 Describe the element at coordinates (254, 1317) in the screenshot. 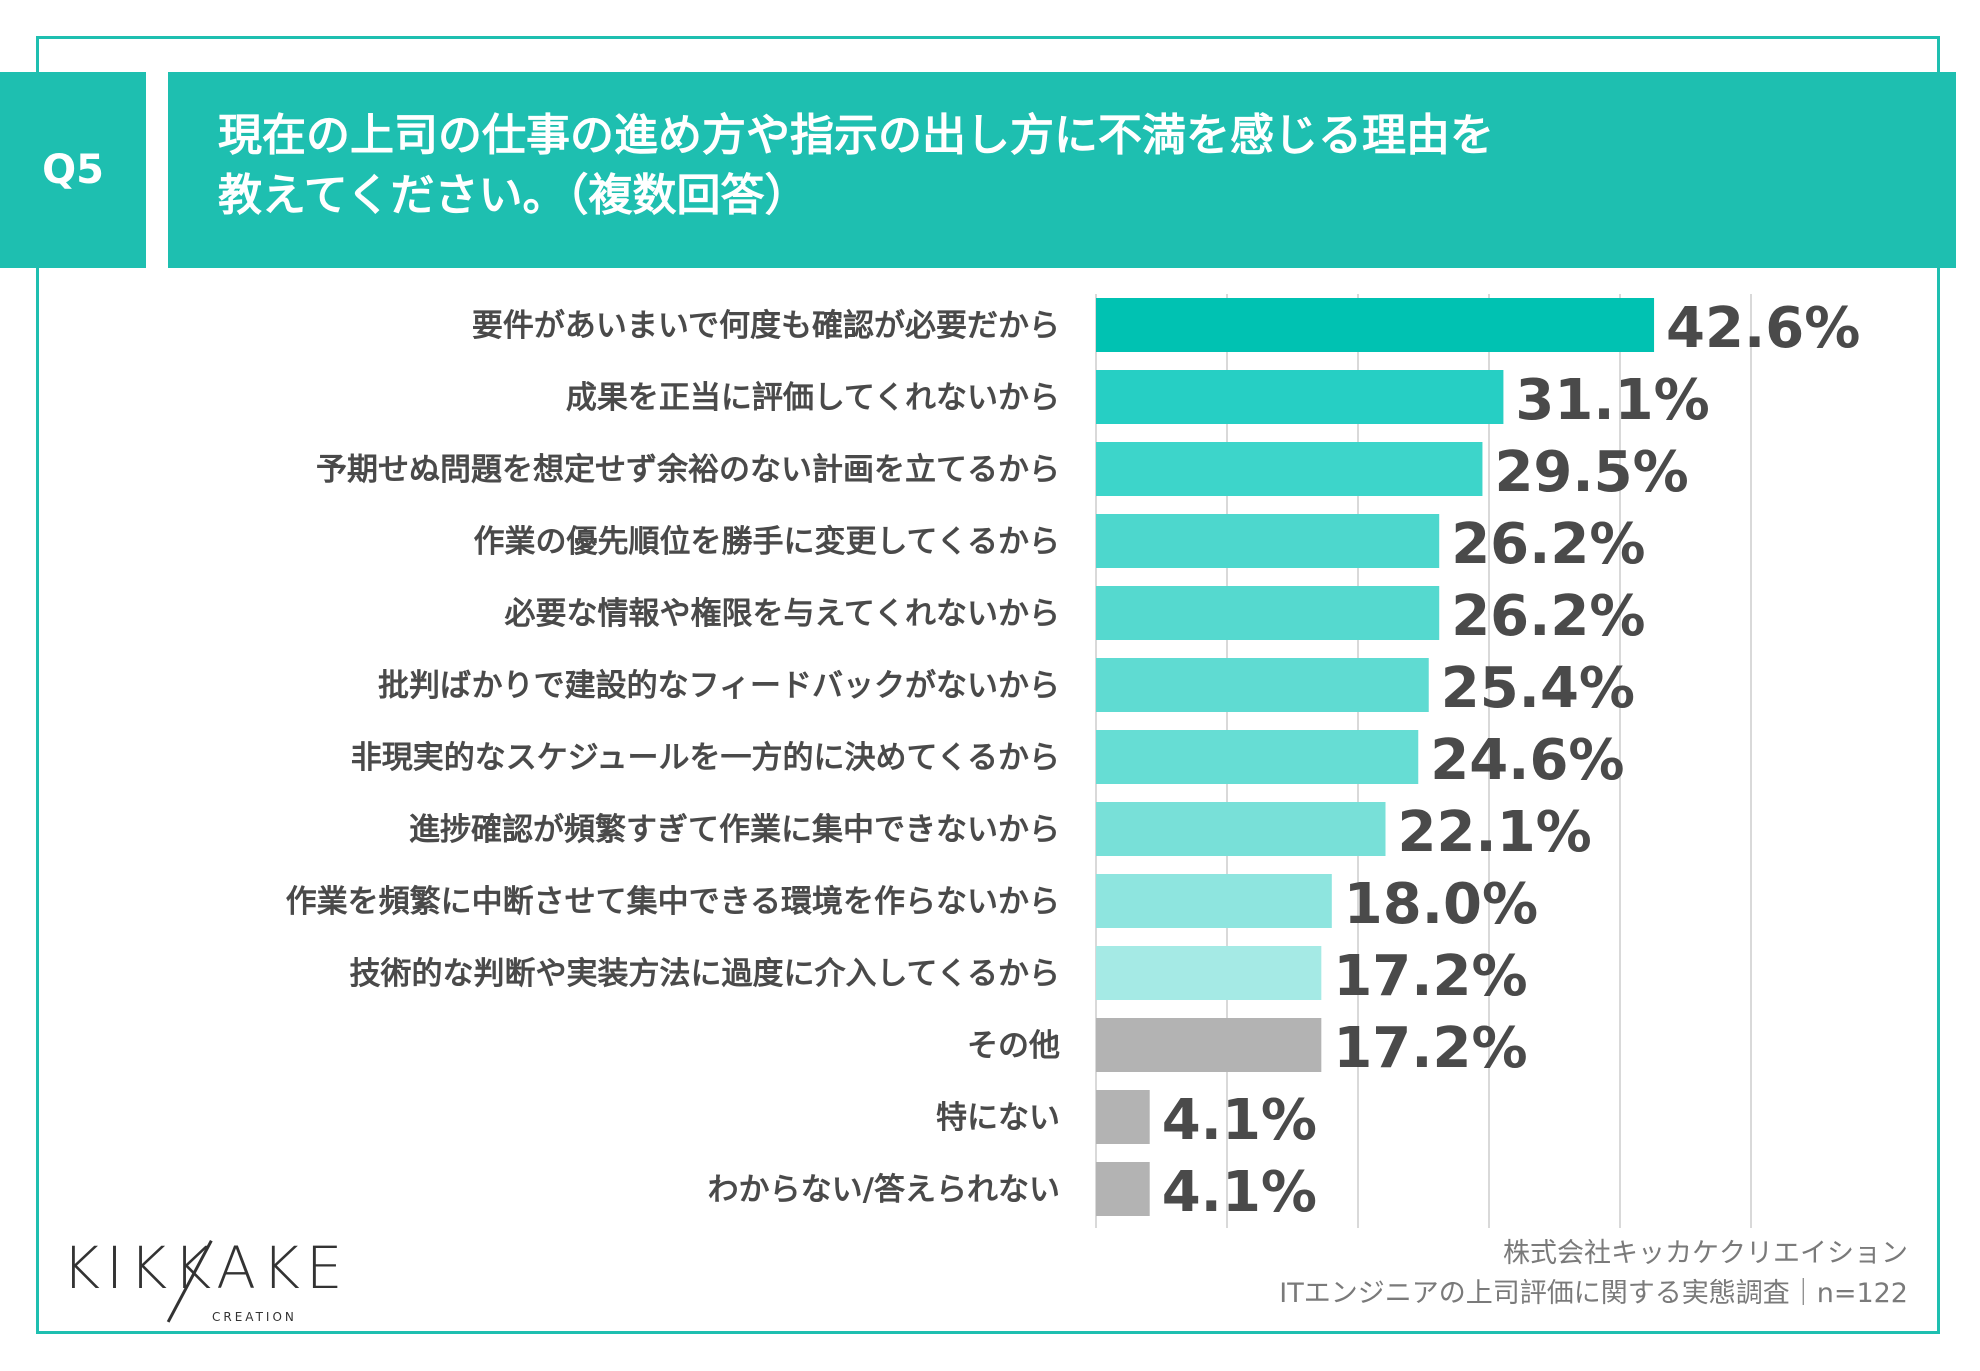

I see `logo-subtitle: CREATION` at that location.